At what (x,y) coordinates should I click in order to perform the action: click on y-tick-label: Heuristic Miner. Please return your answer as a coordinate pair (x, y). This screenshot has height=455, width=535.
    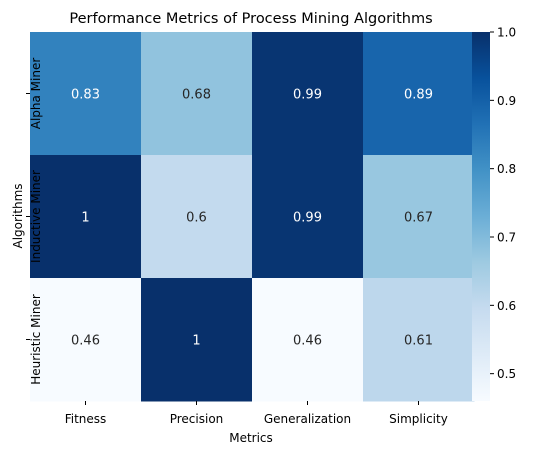
    Looking at the image, I should click on (36, 339).